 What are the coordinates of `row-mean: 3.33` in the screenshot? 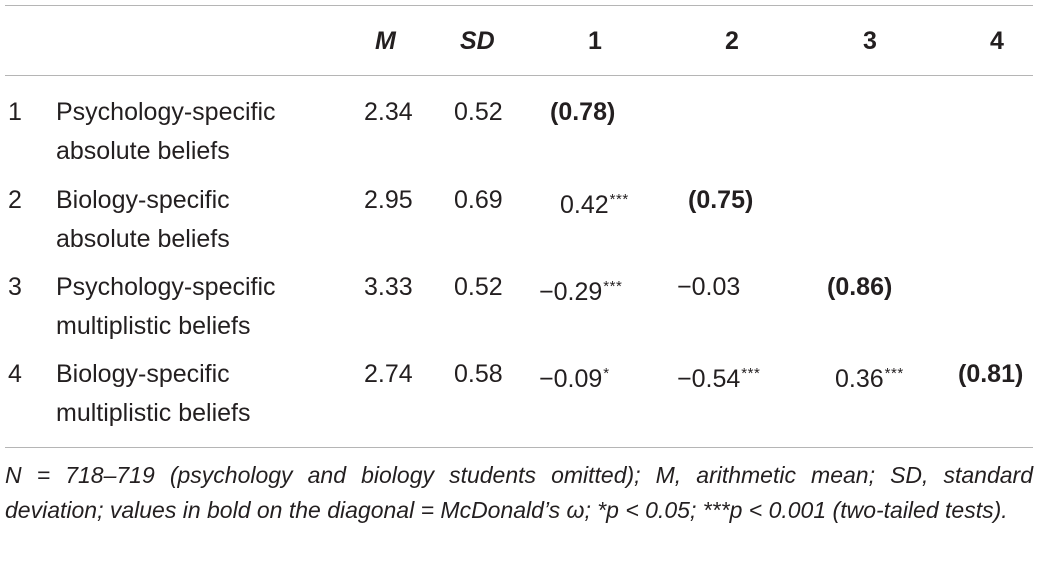 It's located at (388, 287).